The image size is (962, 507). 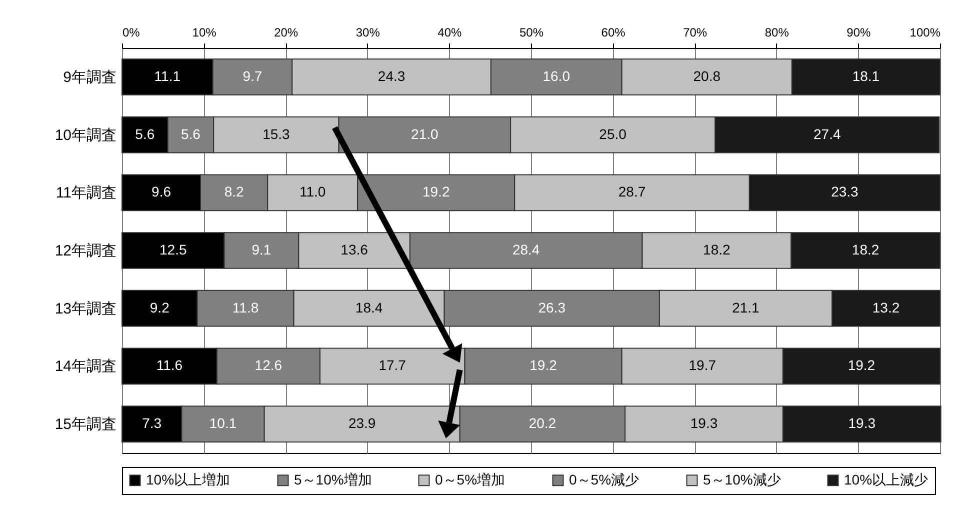 I want to click on data-label: 21.1, so click(x=746, y=307).